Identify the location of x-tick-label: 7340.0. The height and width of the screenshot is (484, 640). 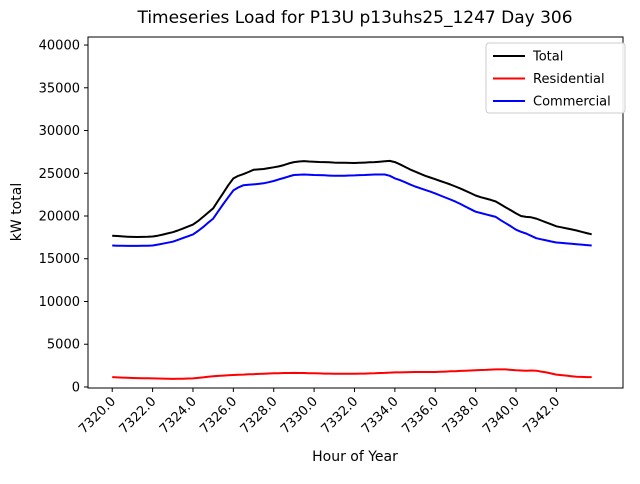
(501, 415).